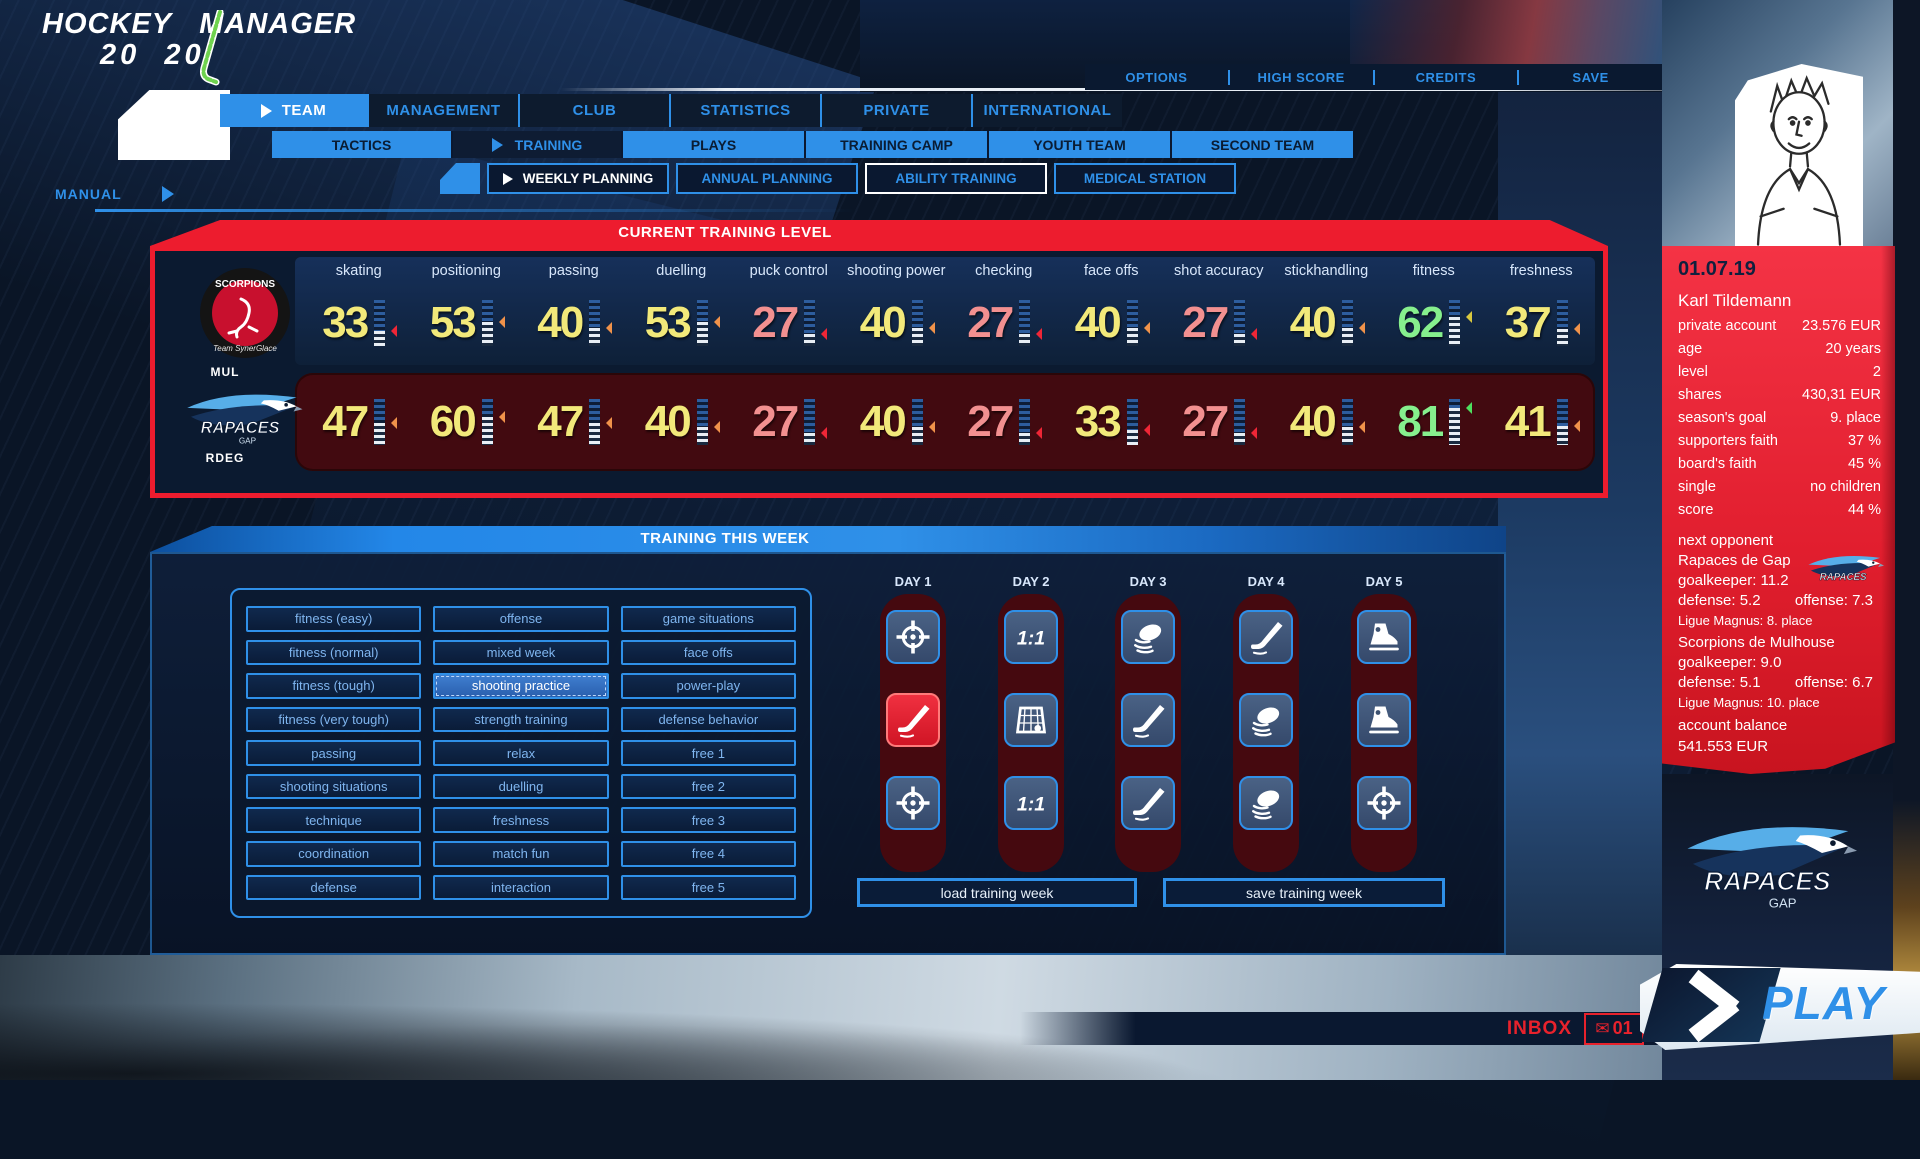  What do you see at coordinates (521, 820) in the screenshot?
I see `training-option-button: freshness` at bounding box center [521, 820].